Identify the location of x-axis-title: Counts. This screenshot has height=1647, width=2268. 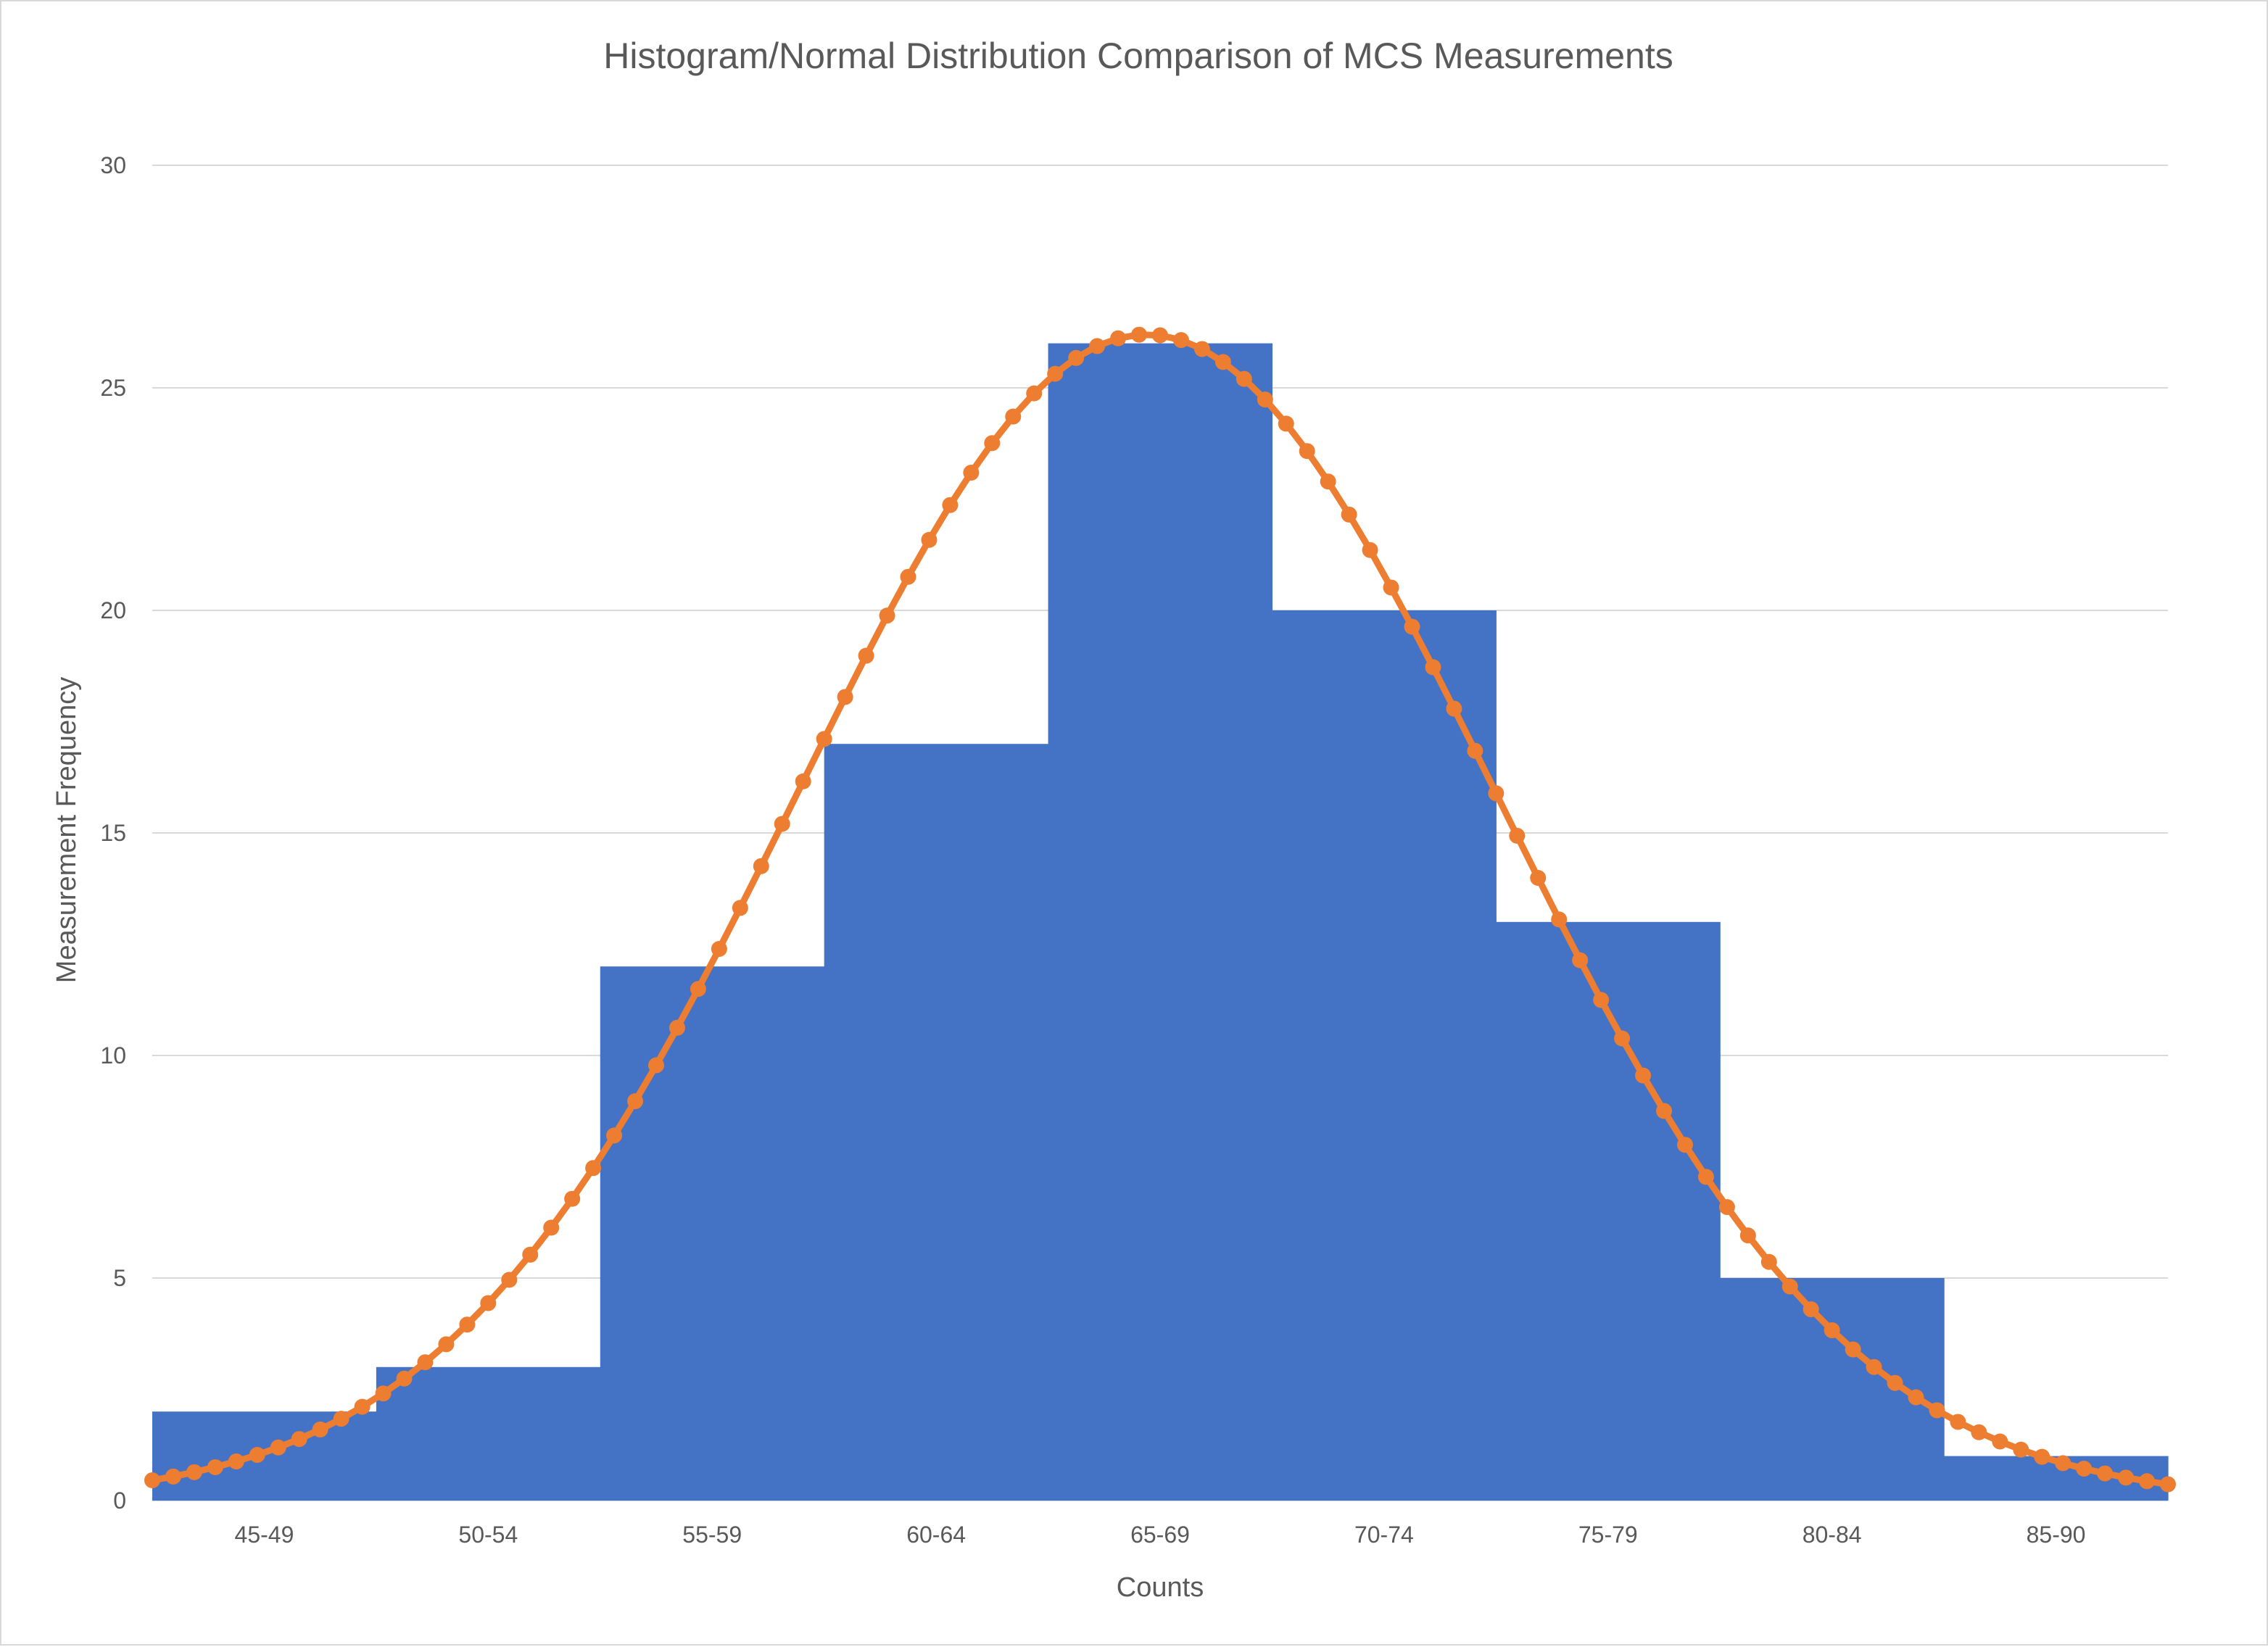
(1160, 1587).